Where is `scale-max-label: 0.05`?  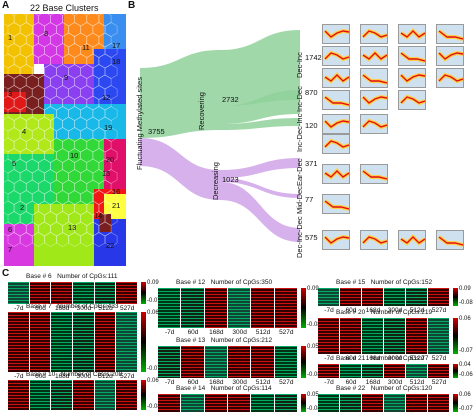 scale-max-label: 0.05 is located at coordinates (313, 395).